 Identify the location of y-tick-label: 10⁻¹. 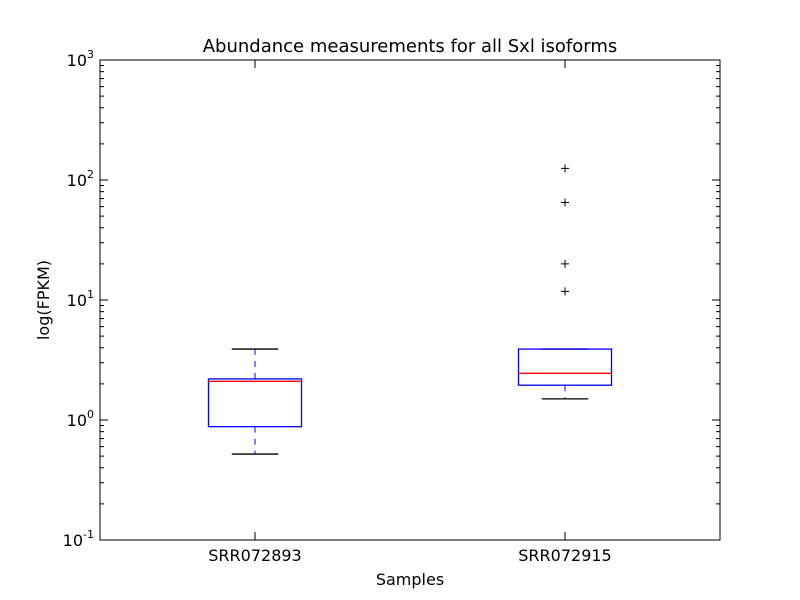
(78, 539).